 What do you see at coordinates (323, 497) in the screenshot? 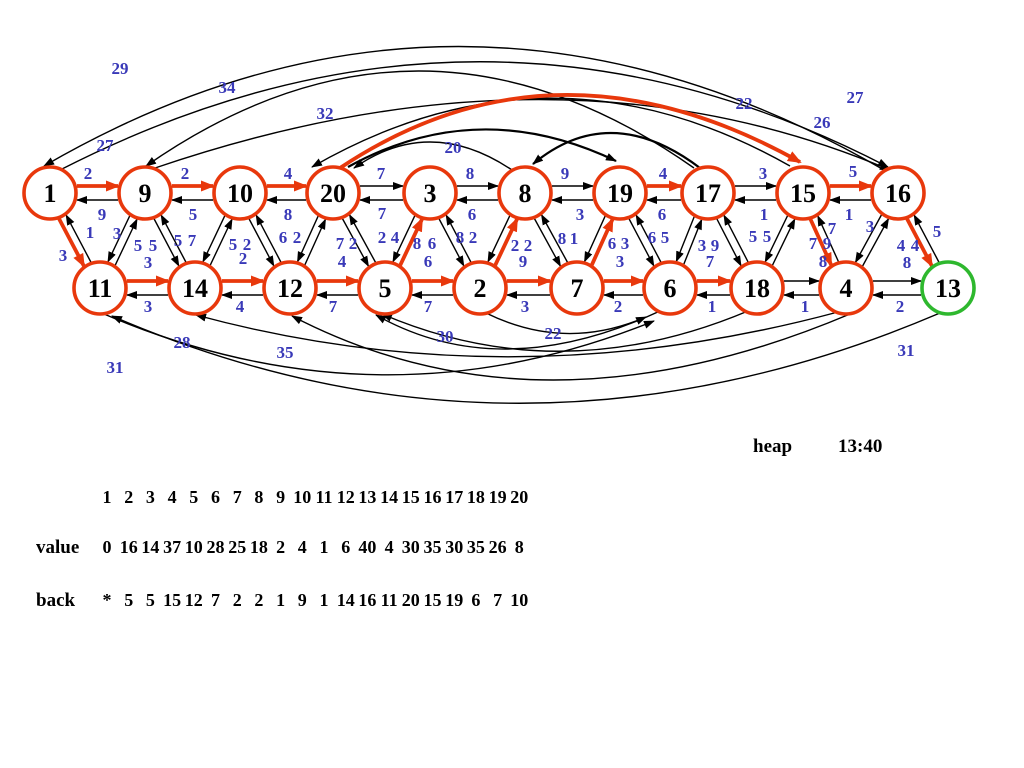
I see `table-cell-index-11: 11` at bounding box center [323, 497].